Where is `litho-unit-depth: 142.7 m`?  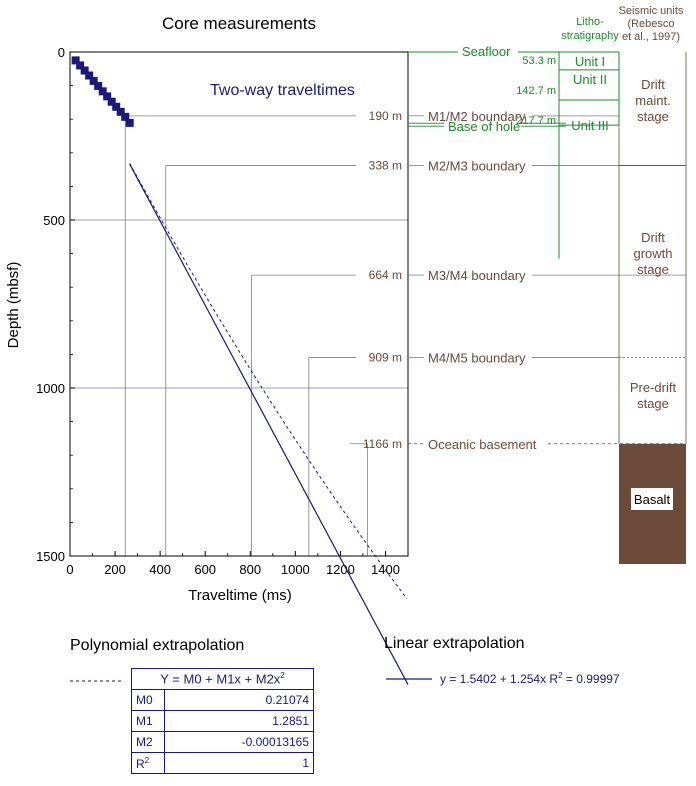 litho-unit-depth: 142.7 m is located at coordinates (536, 91).